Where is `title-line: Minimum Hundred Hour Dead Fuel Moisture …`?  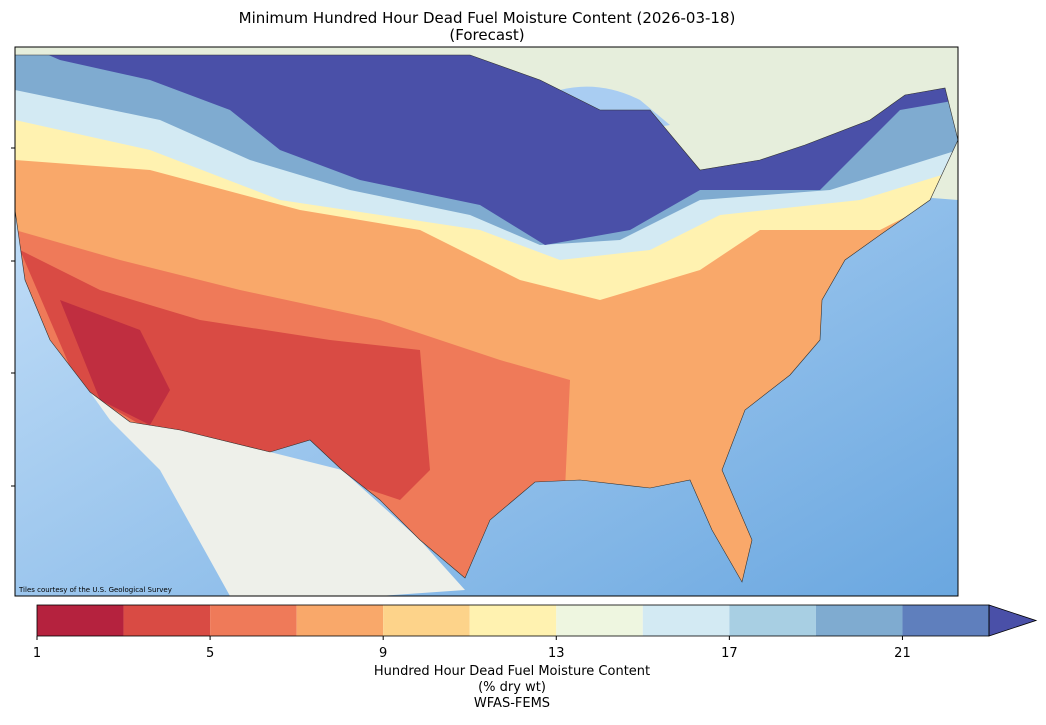 title-line: Minimum Hundred Hour Dead Fuel Moisture … is located at coordinates (487, 18).